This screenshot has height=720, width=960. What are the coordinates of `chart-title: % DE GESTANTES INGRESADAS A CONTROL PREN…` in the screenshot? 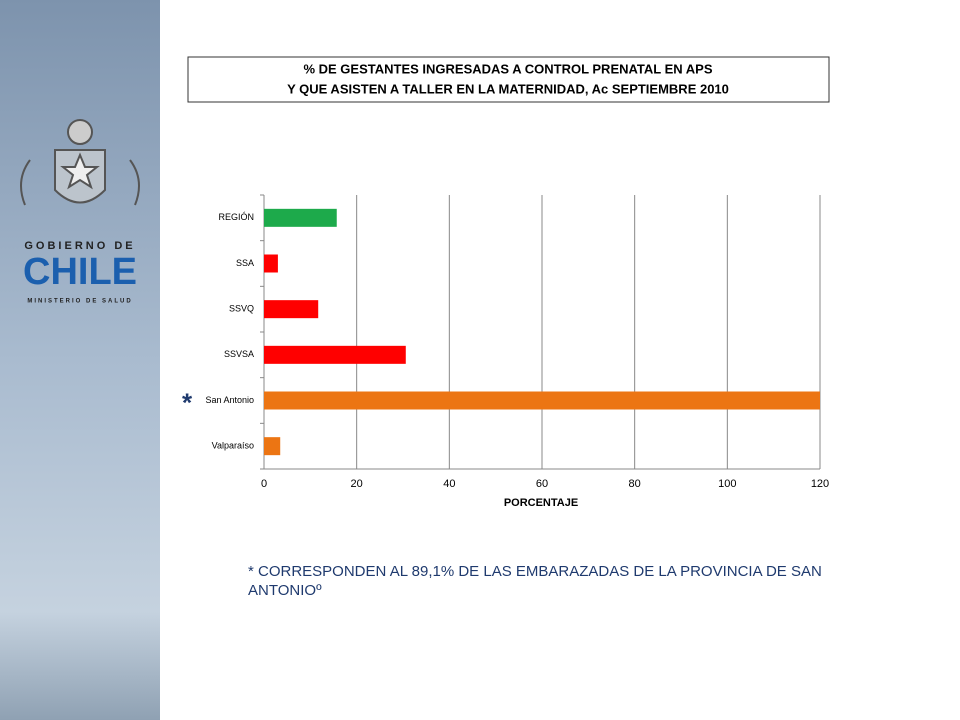 It's located at (507, 68).